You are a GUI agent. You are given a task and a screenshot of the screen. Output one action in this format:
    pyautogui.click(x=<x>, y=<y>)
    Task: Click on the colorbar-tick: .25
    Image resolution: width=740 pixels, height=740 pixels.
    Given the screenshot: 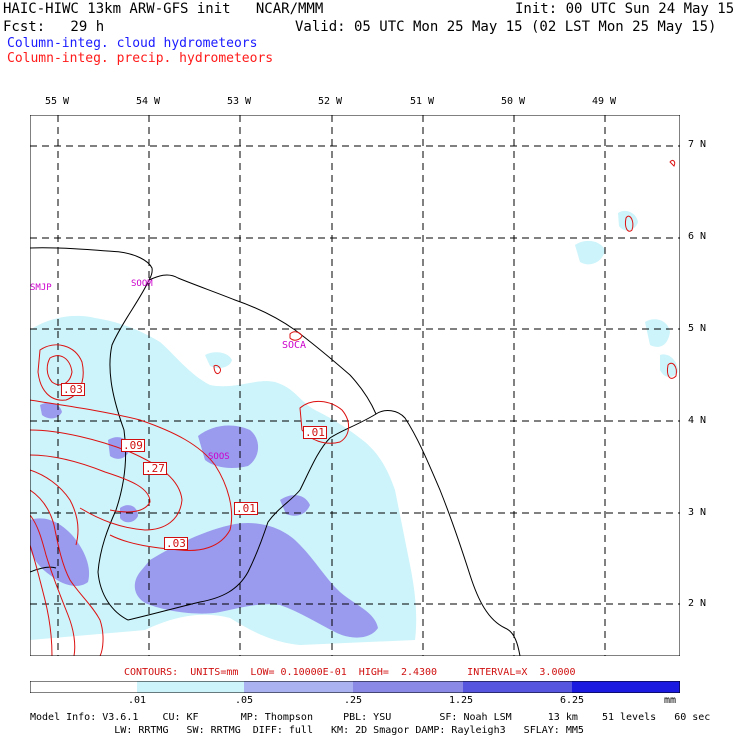 What is the action you would take?
    pyautogui.click(x=353, y=700)
    